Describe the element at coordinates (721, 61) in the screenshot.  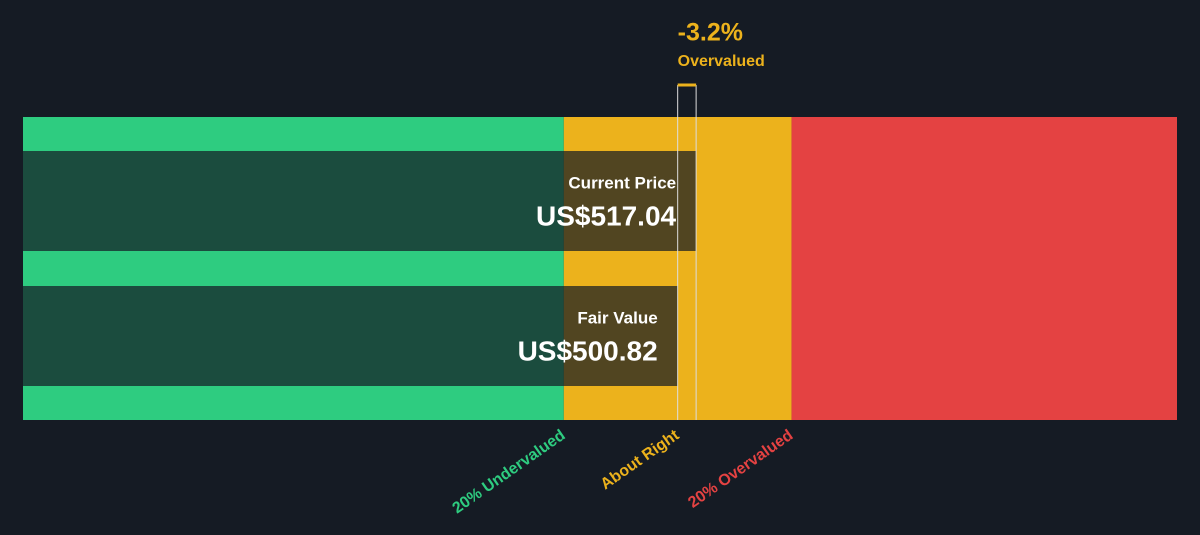
I see `annotation-label: Overvalued` at that location.